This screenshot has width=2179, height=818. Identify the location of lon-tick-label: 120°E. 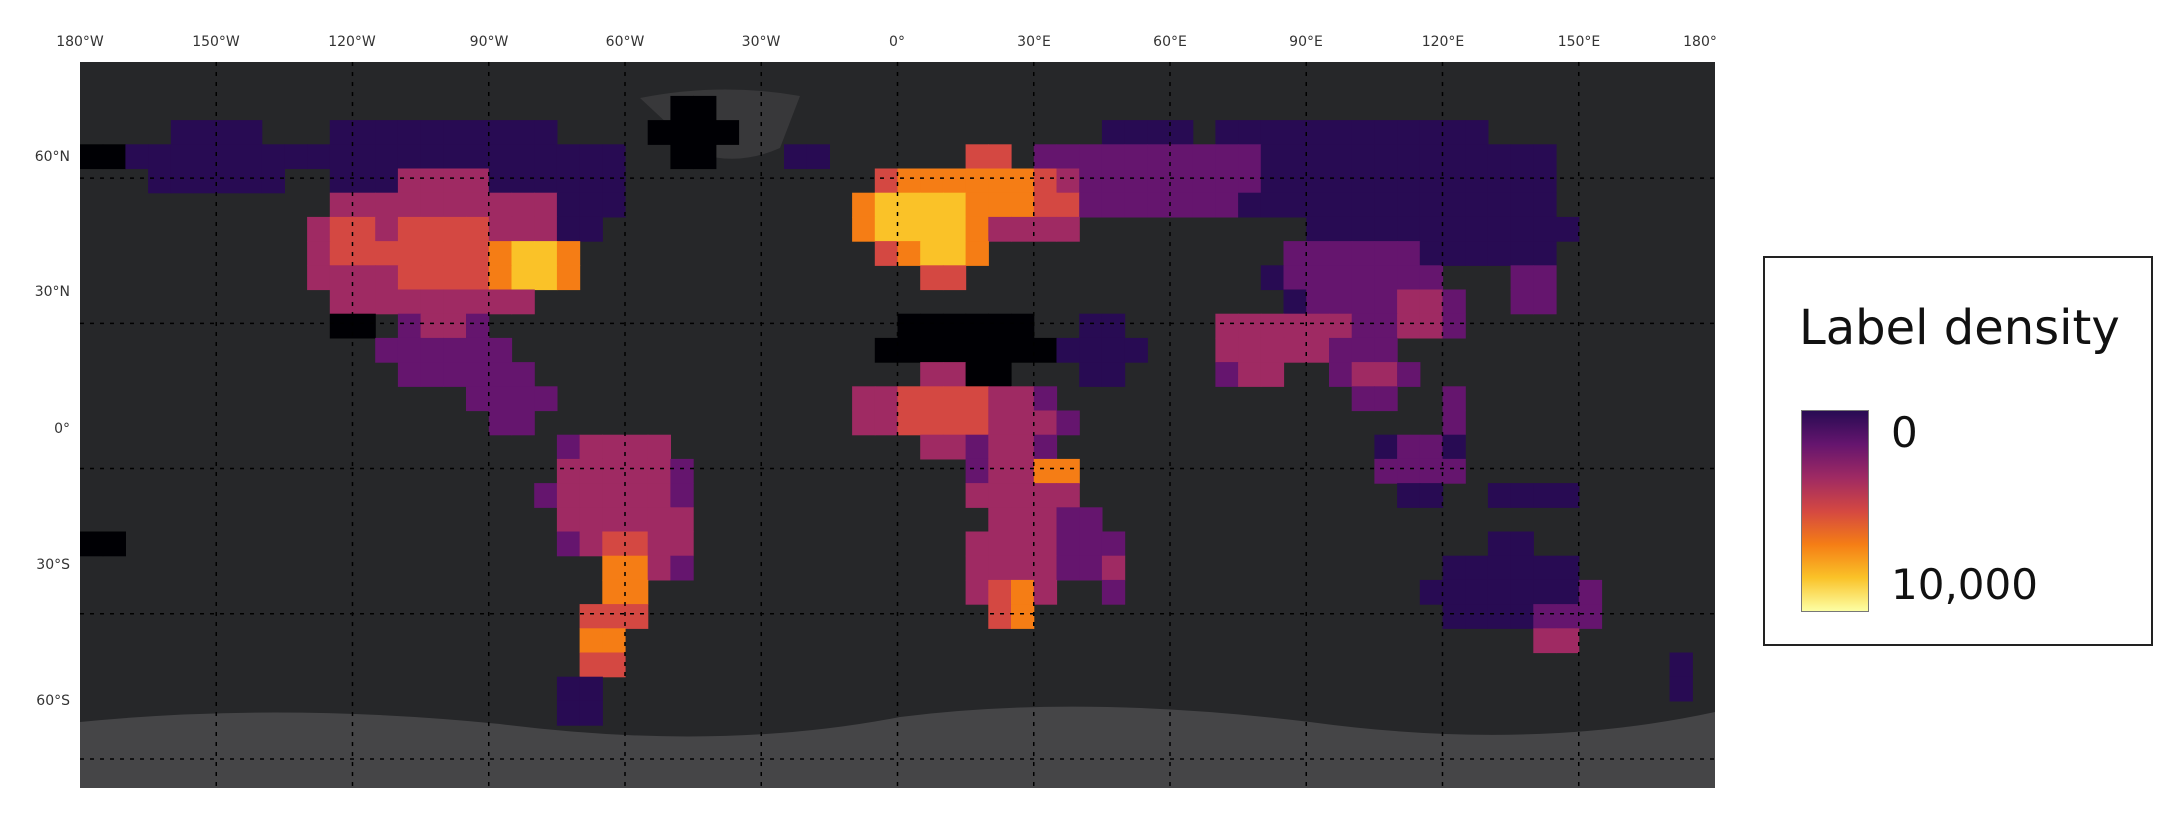
(1443, 42).